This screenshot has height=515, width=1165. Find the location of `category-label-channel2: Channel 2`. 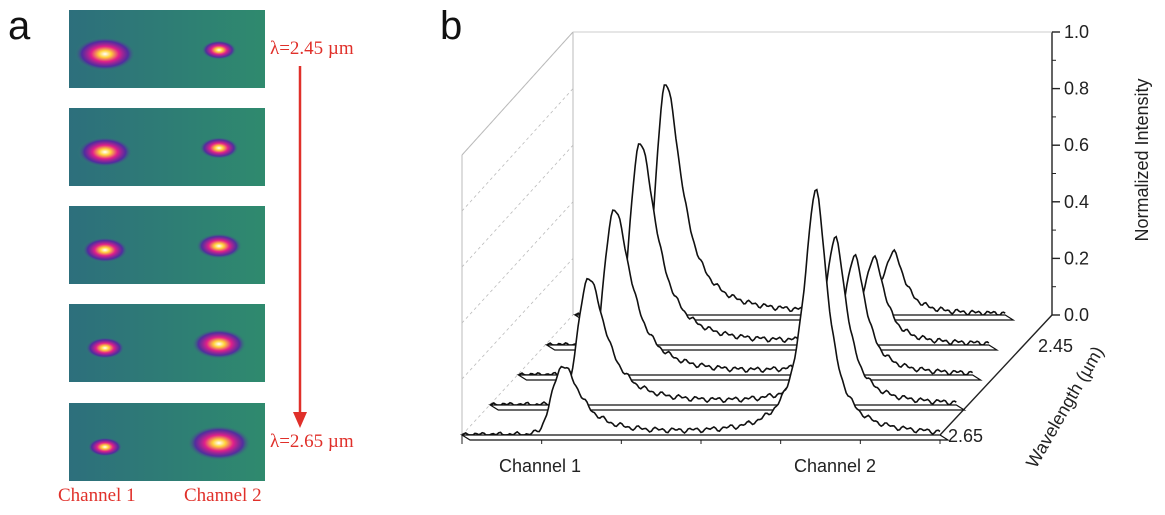

category-label-channel2: Channel 2 is located at coordinates (835, 466).